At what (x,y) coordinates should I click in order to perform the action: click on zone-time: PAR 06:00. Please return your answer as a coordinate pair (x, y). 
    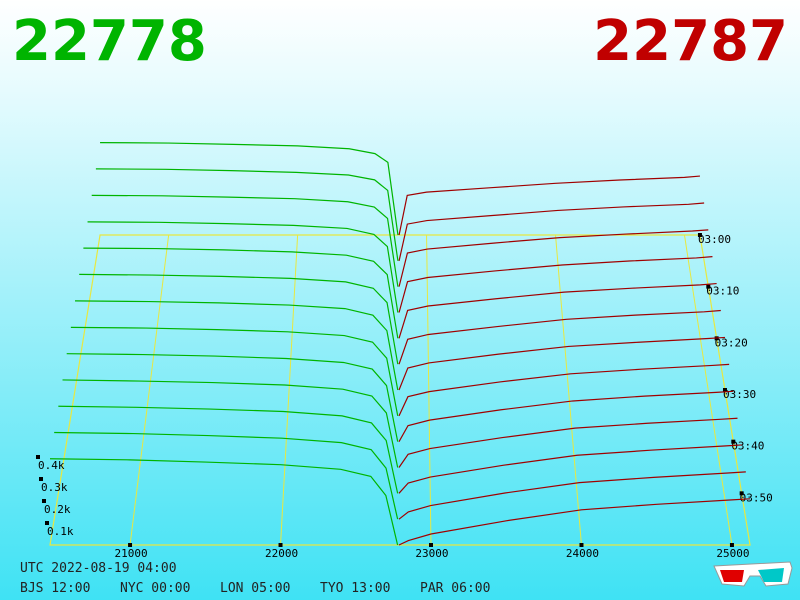
    Looking at the image, I should click on (455, 588).